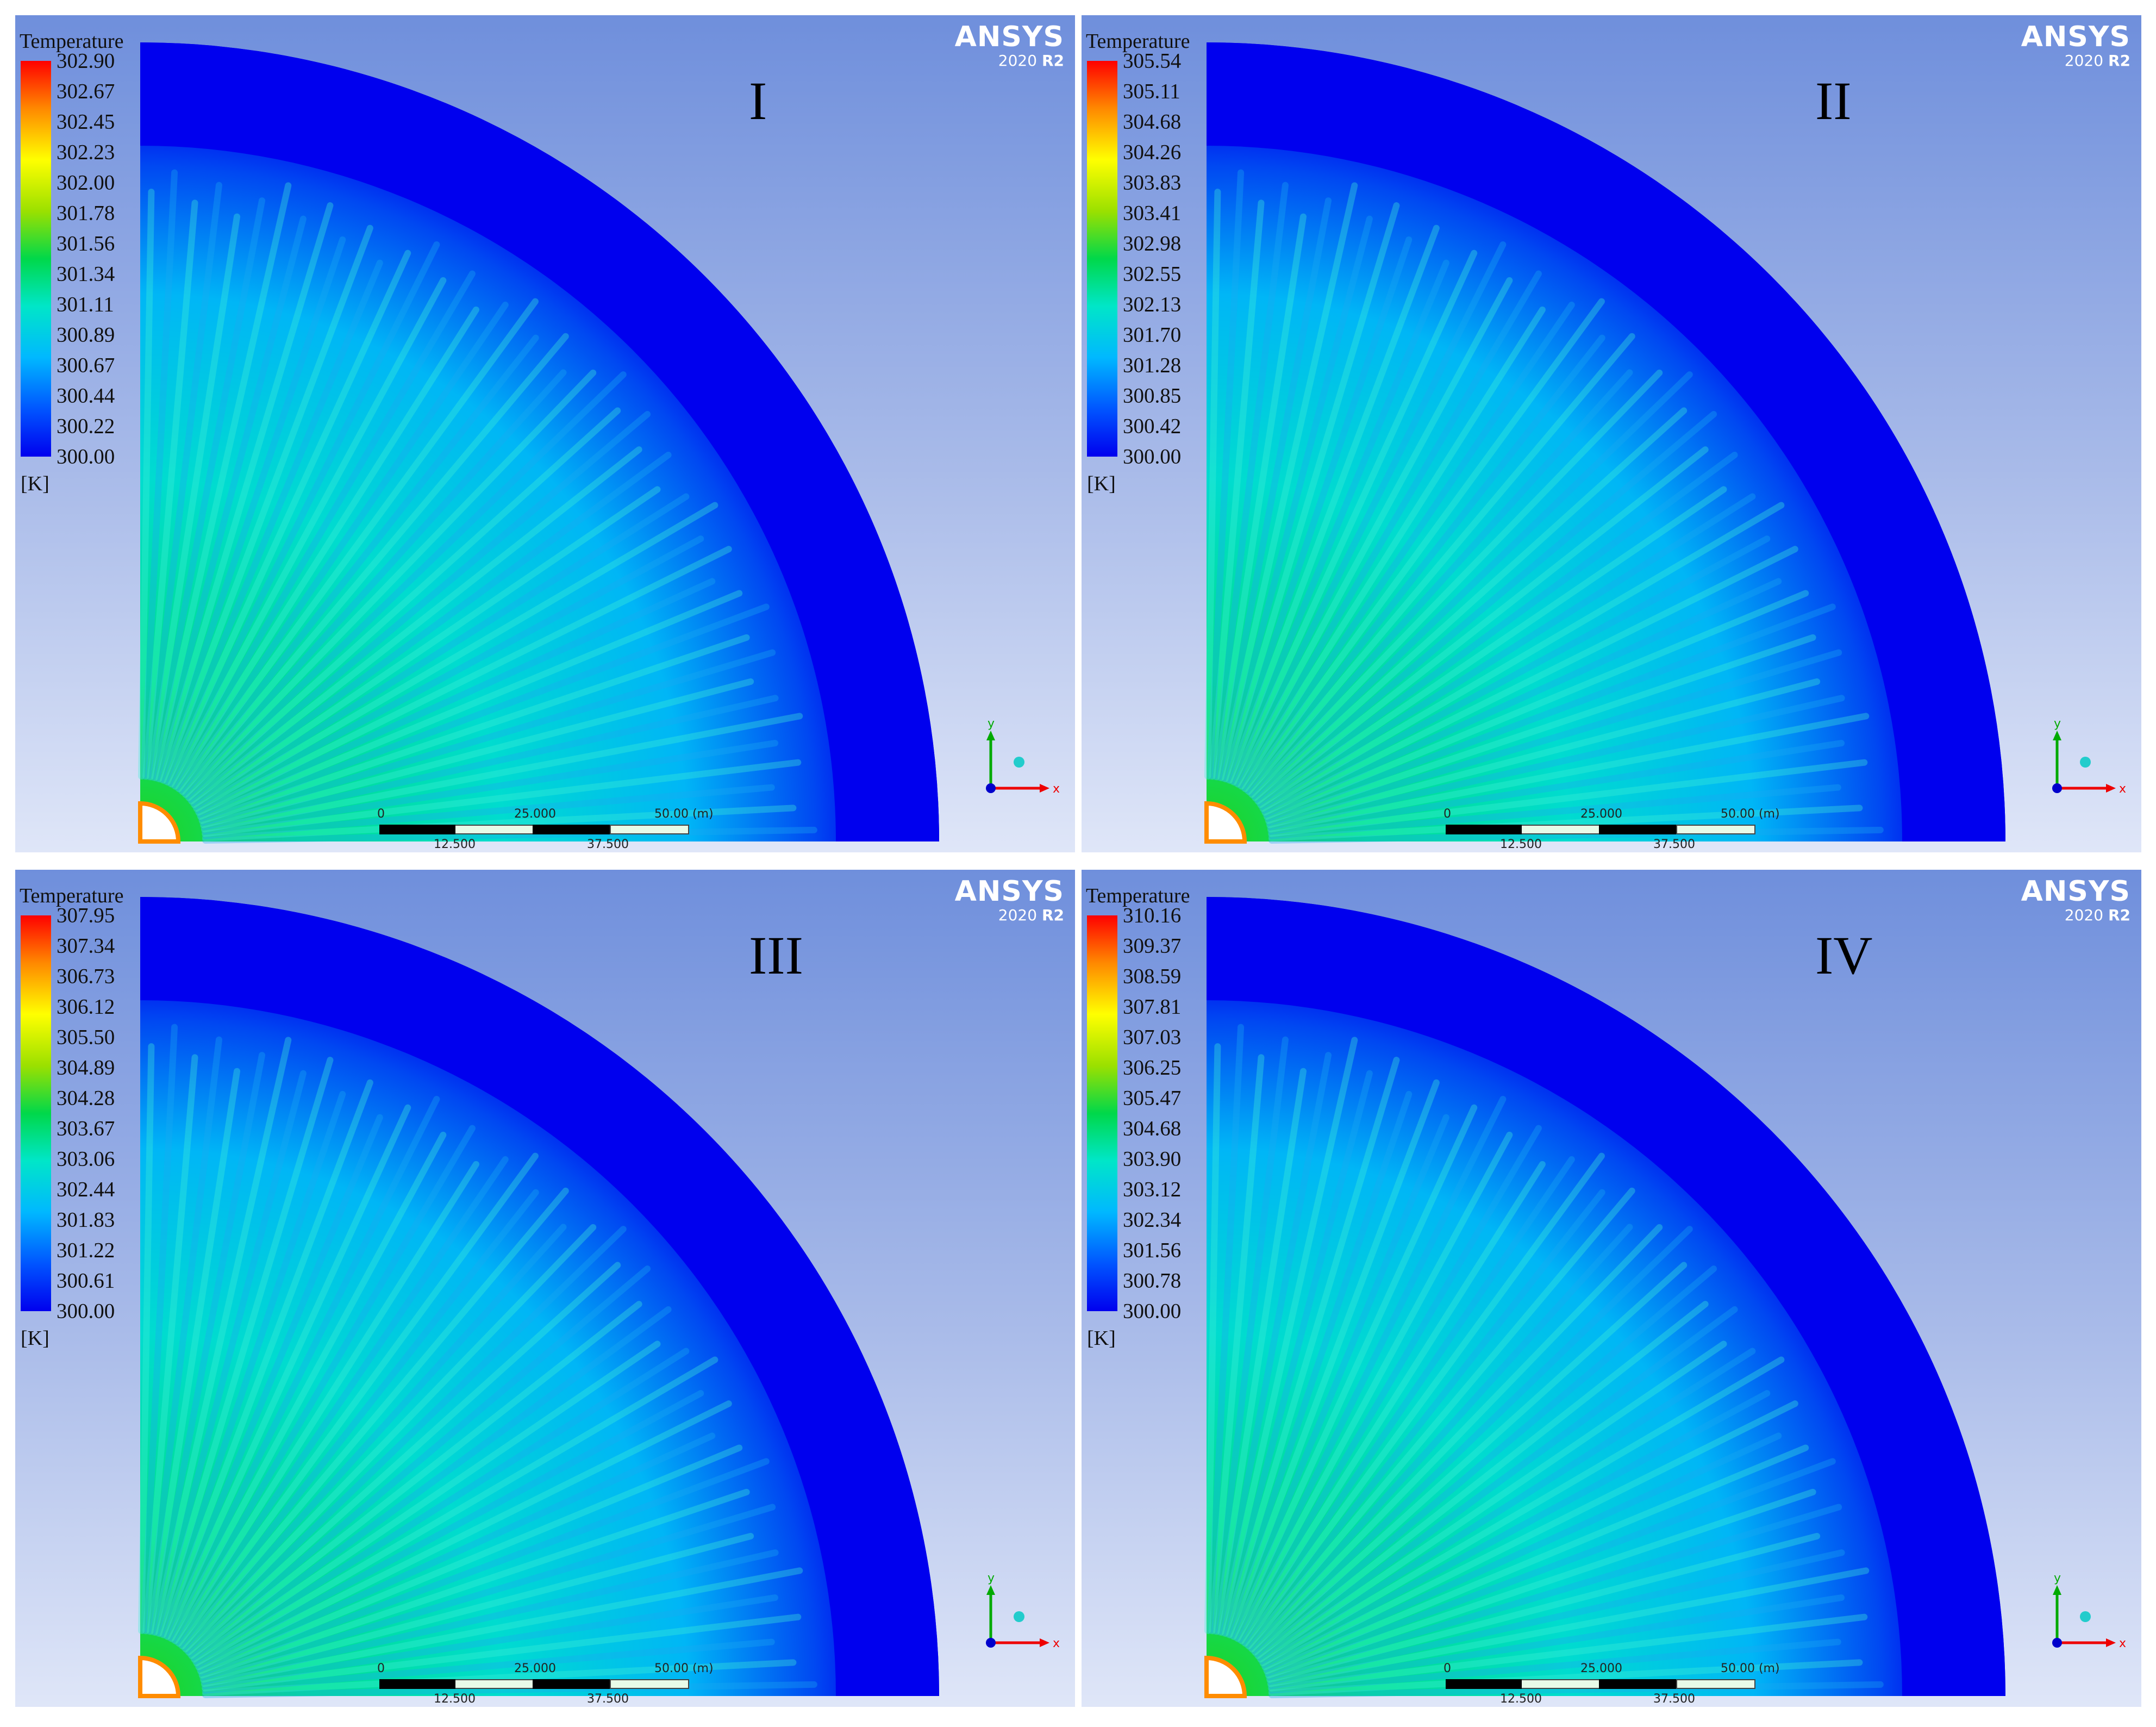 The width and height of the screenshot is (2156, 1727). I want to click on ansys-brand: ANSYS 2020 R2, so click(1009, 45).